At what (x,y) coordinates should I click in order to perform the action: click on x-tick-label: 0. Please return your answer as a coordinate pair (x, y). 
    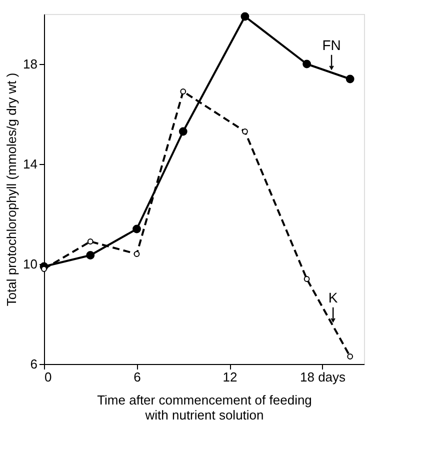
    Looking at the image, I should click on (48, 377).